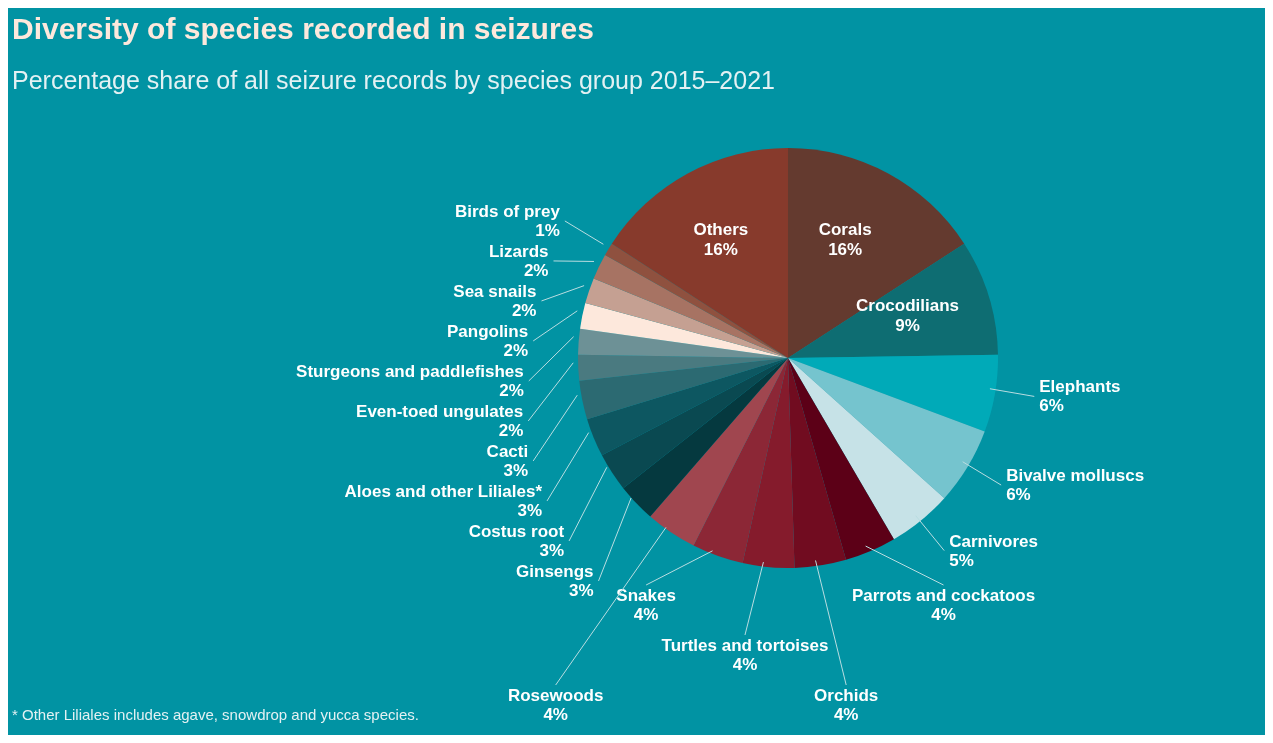 This screenshot has height=743, width=1273. Describe the element at coordinates (1075, 476) in the screenshot. I see `slice-label: Bivalve molluscs` at that location.